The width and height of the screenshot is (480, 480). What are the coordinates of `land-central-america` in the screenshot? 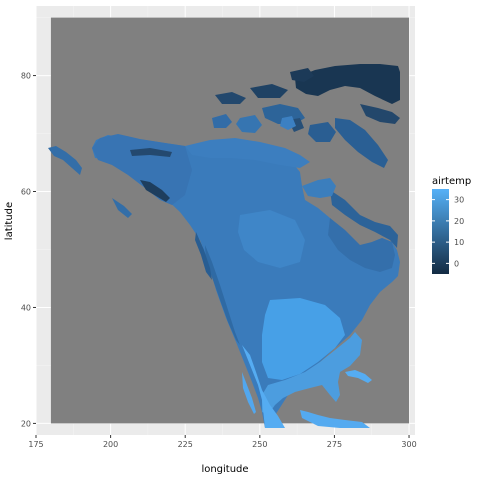 It's located at (335, 419).